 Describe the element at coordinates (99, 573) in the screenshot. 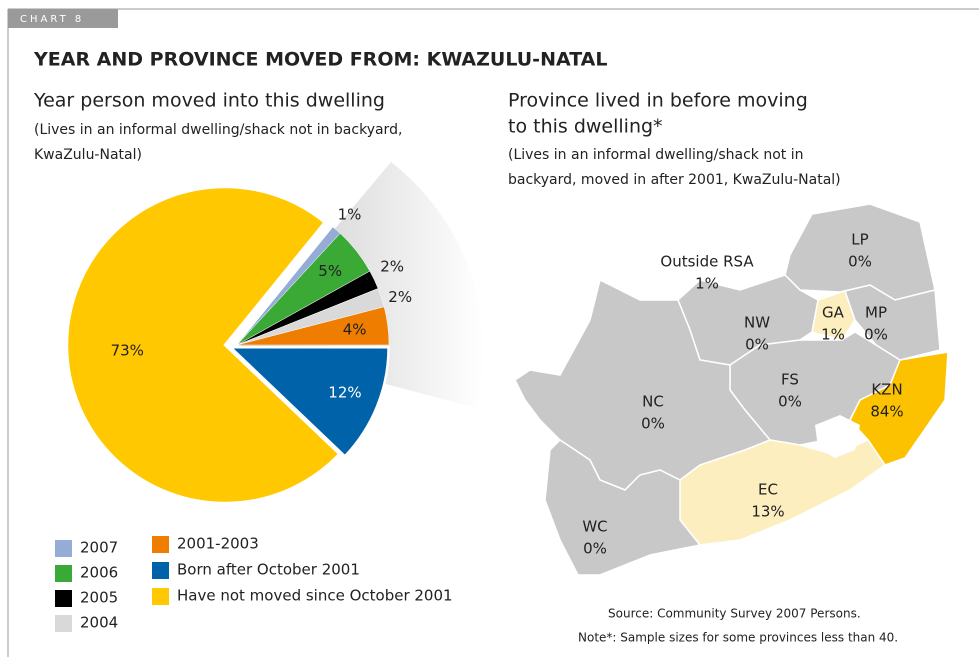

I see `legend-label: 2006` at that location.